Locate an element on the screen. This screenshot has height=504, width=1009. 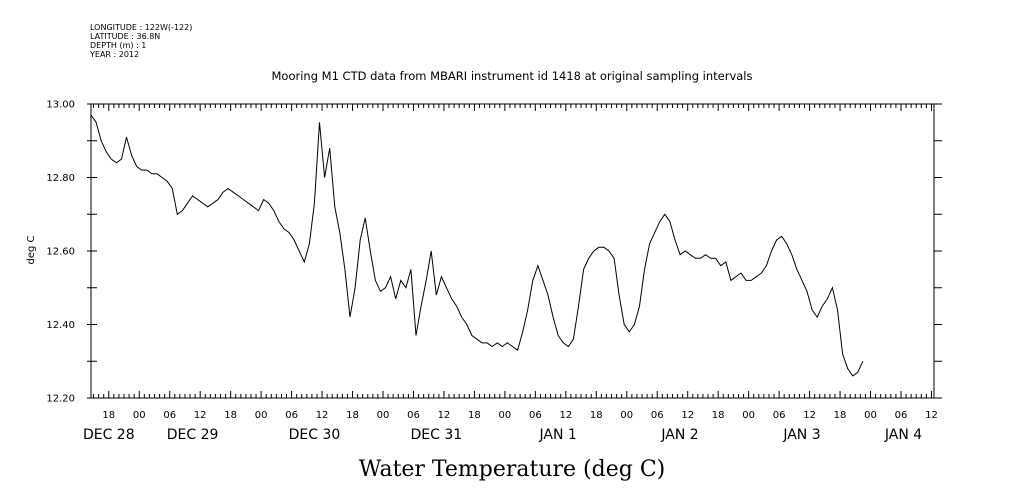
y-axis-label: deg C is located at coordinates (31, 249).